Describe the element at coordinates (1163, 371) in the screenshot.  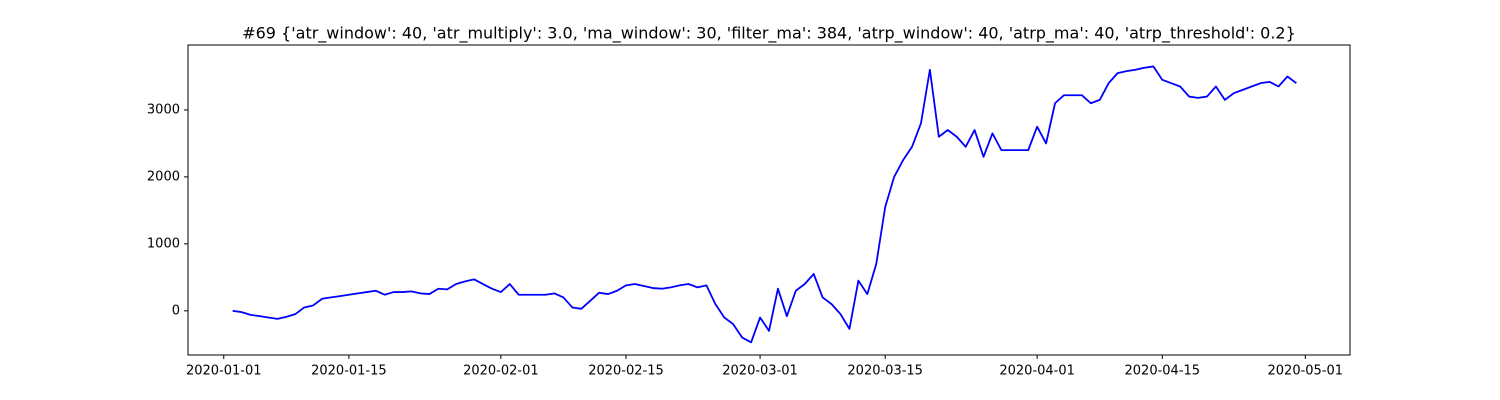
I see `x-tick-label: 2020-04-15` at that location.